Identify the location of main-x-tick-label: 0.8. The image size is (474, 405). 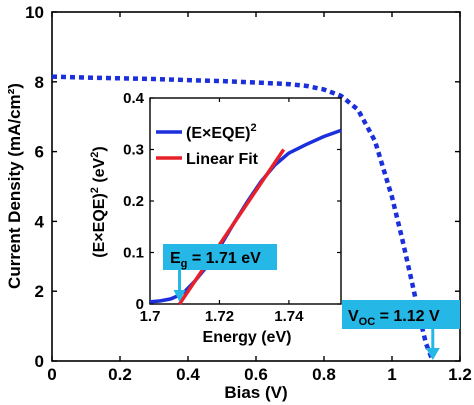
(324, 374).